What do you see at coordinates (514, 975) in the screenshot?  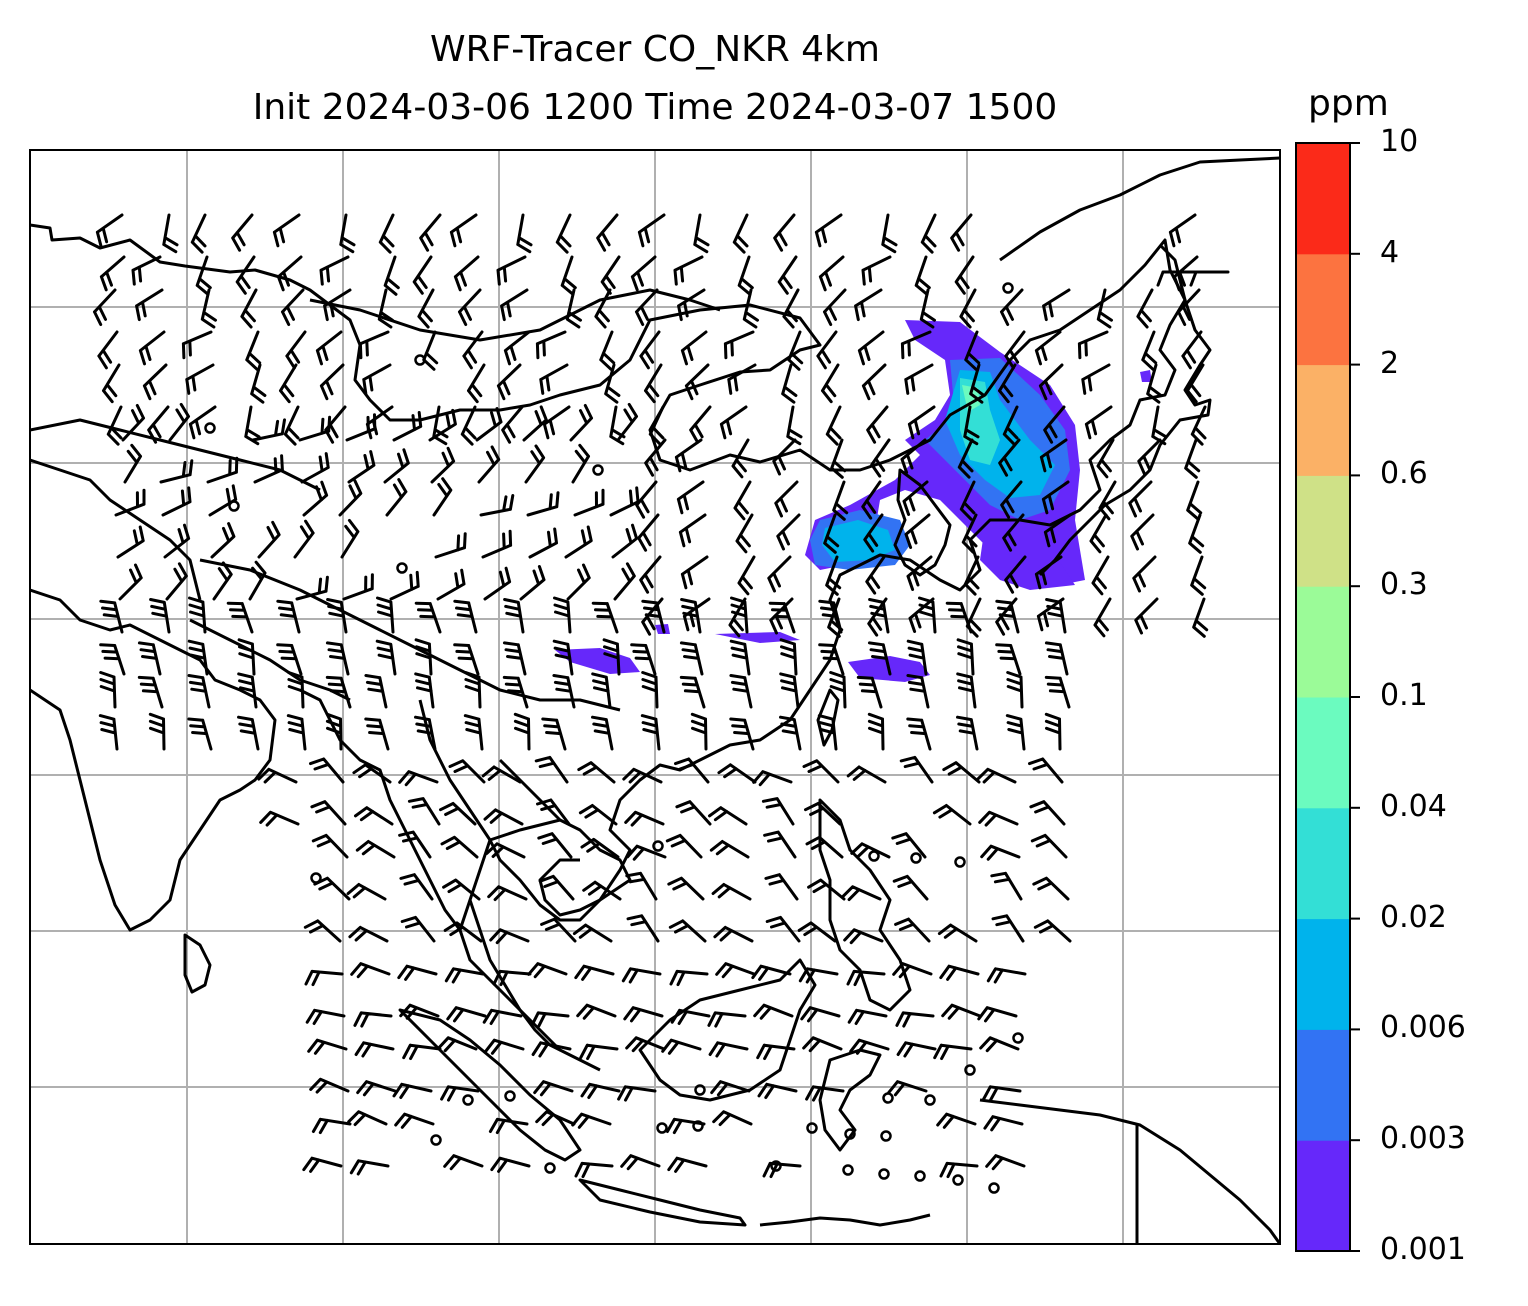 I see `coastline-malay-peninsula` at bounding box center [514, 975].